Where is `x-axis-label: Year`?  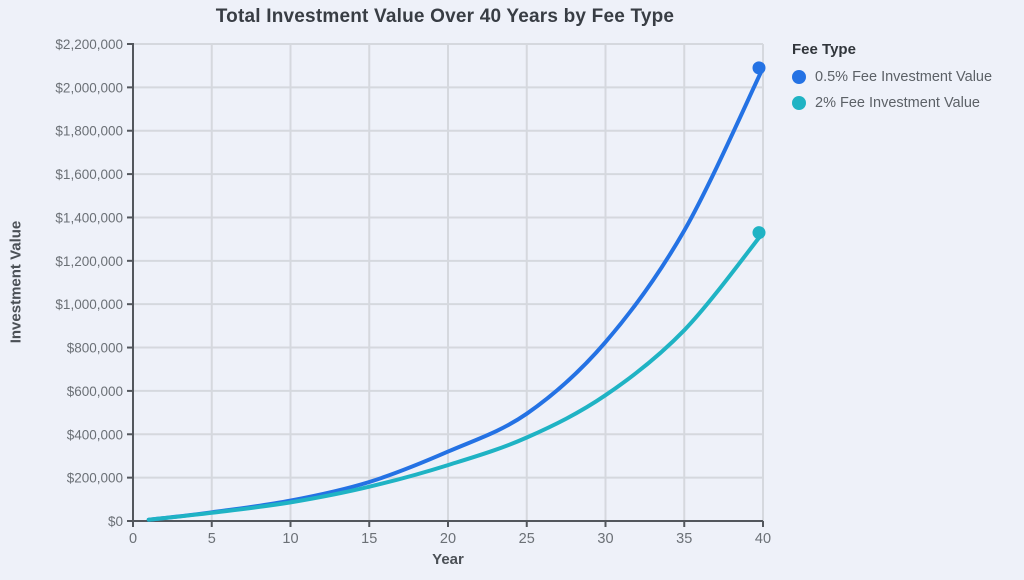
x-axis-label: Year is located at coordinates (448, 559).